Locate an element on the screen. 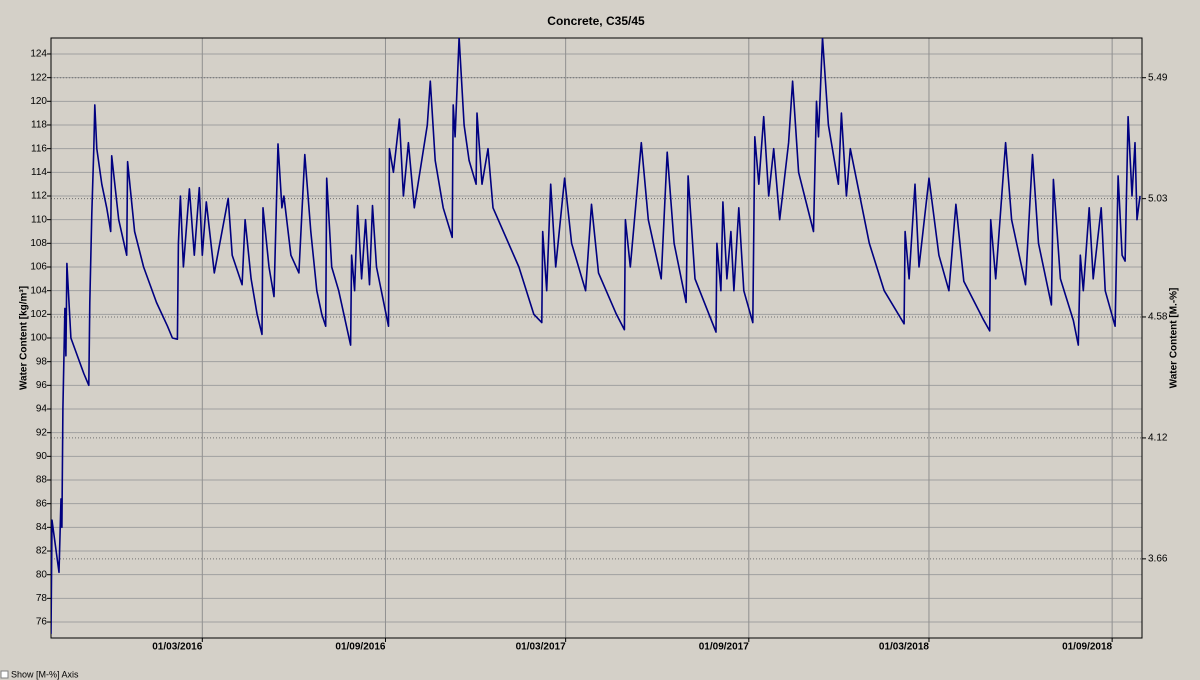  y-tick-label: 96 is located at coordinates (42, 385).